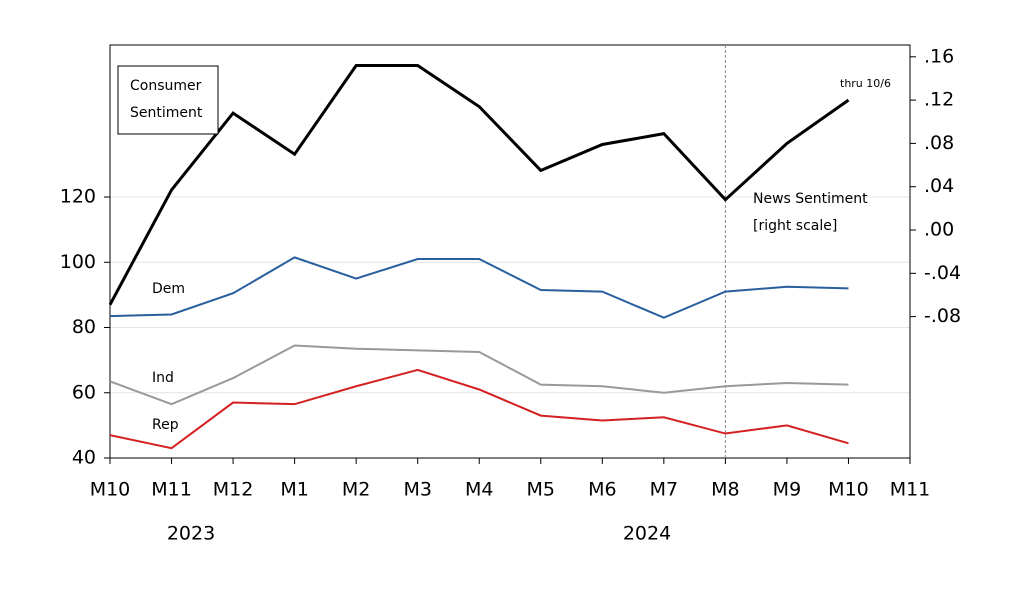 The width and height of the screenshot is (1024, 597). I want to click on y2-tick-label: .04, so click(939, 186).